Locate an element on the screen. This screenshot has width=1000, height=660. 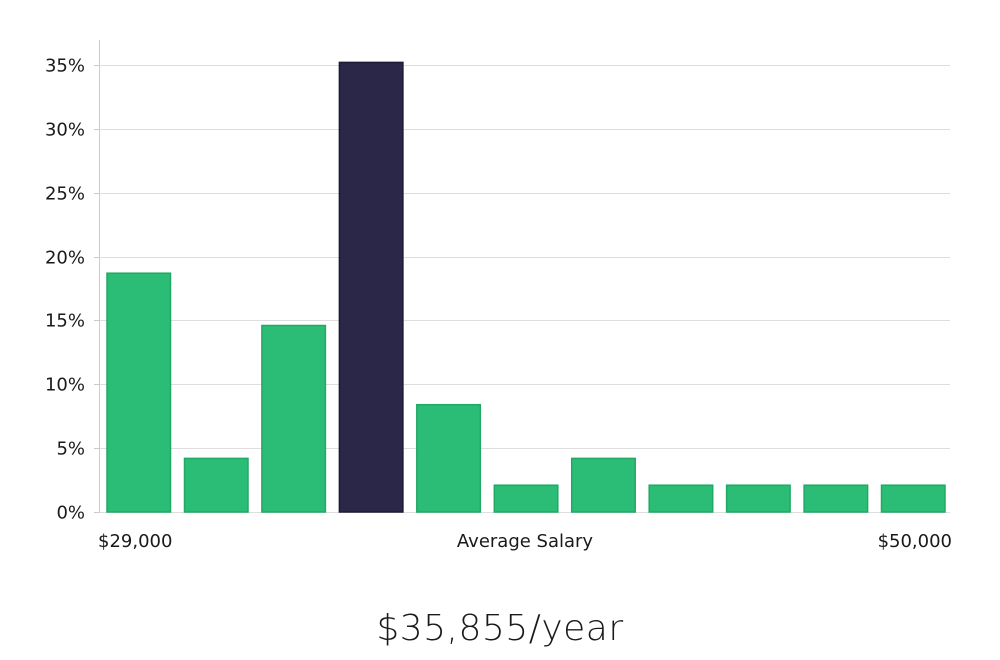
y-tick-label: 30% is located at coordinates (65, 130).